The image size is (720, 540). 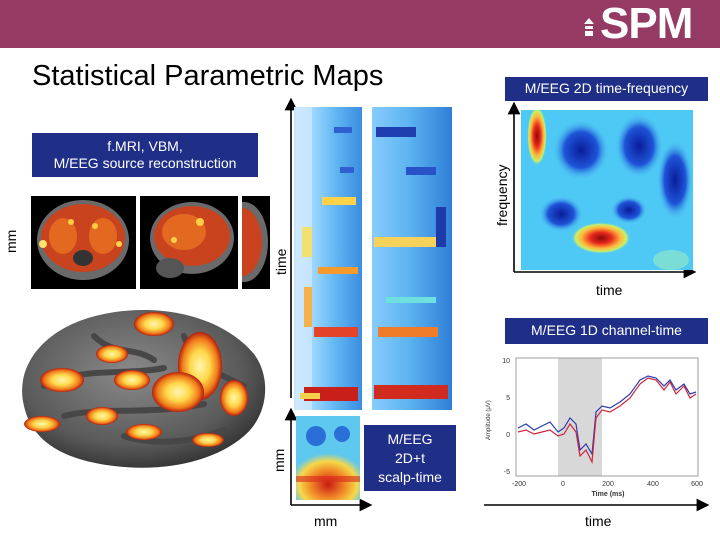 What do you see at coordinates (607, 190) in the screenshot?
I see `time-frequency-map-image` at bounding box center [607, 190].